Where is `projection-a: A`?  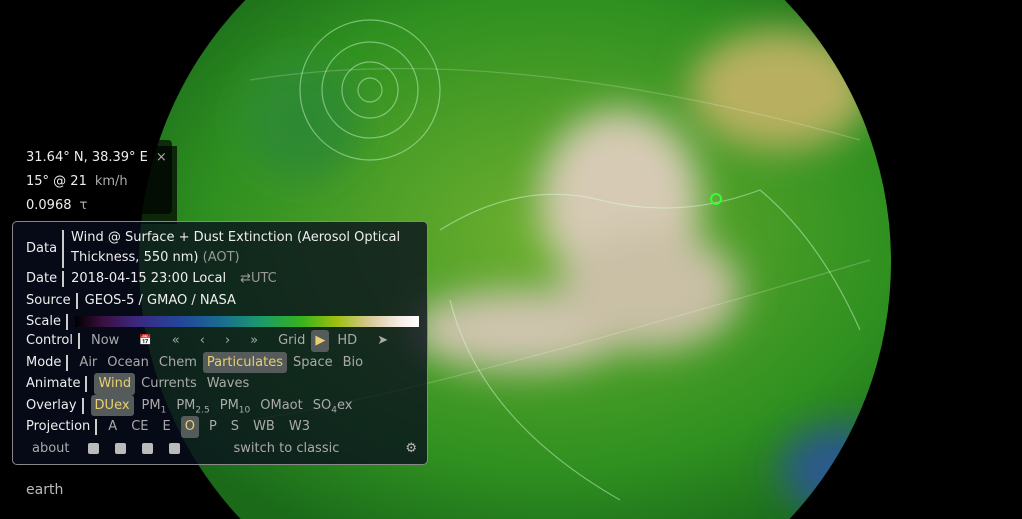 projection-a: A is located at coordinates (113, 426).